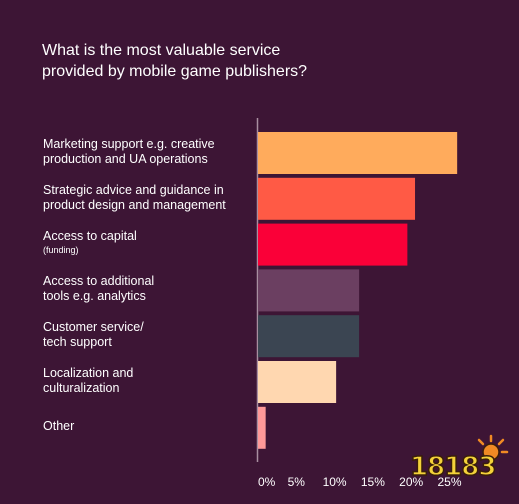  What do you see at coordinates (161, 50) in the screenshot?
I see `chart-title-line-1: What is the most valuable service` at bounding box center [161, 50].